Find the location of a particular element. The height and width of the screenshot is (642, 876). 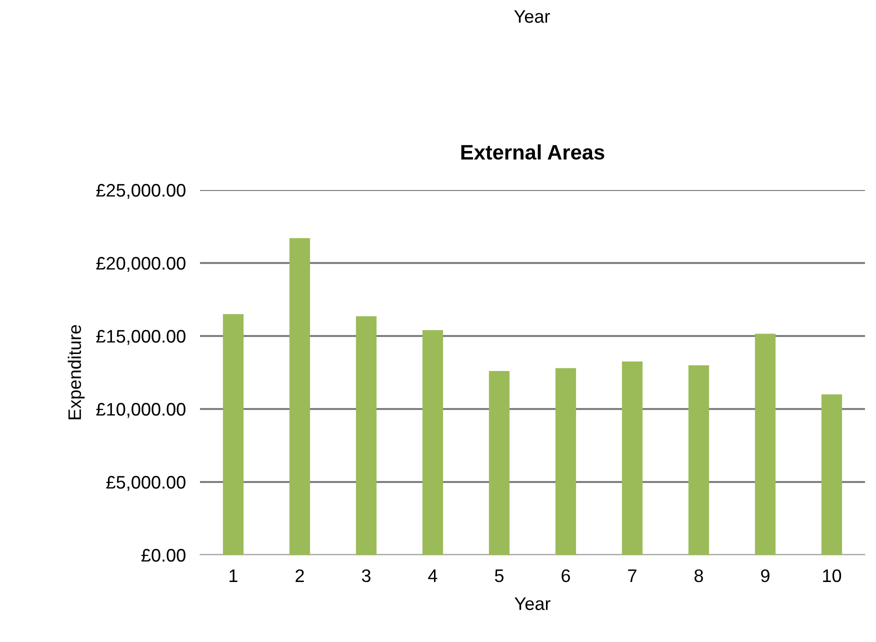

y-tick-label: £0.00 is located at coordinates (163, 555).